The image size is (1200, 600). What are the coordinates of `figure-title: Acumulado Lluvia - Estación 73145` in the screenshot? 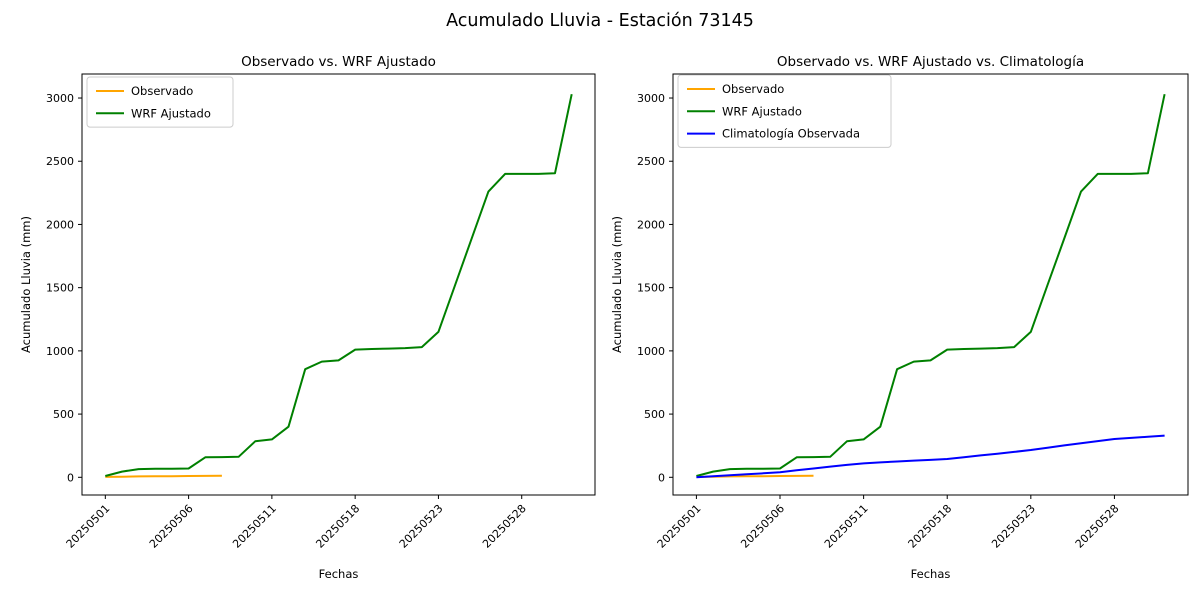 It's located at (600, 21).